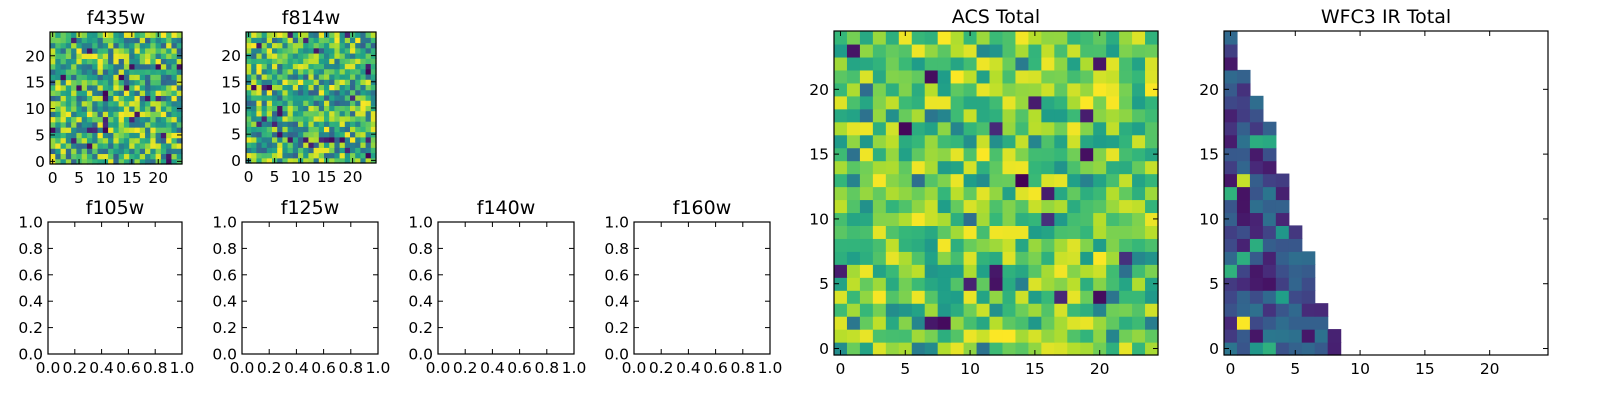 The width and height of the screenshot is (1600, 400). Describe the element at coordinates (311, 18) in the screenshot. I see `chart-title: f814w` at that location.